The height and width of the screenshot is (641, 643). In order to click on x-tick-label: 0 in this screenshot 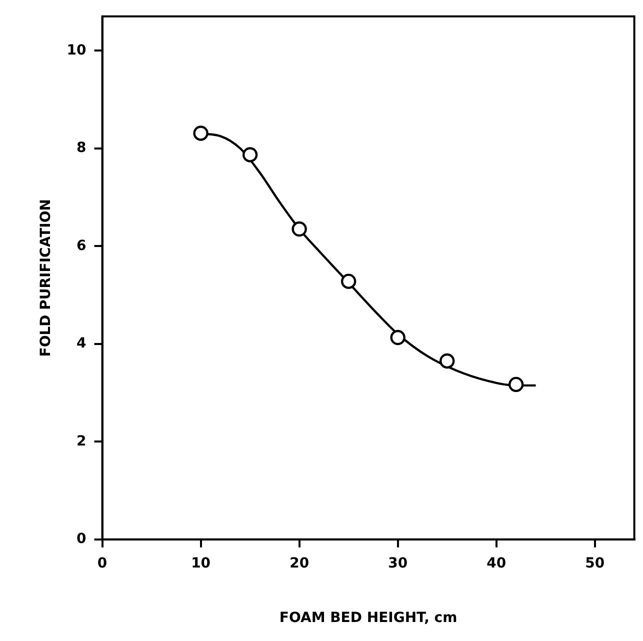, I will do `click(102, 563)`.